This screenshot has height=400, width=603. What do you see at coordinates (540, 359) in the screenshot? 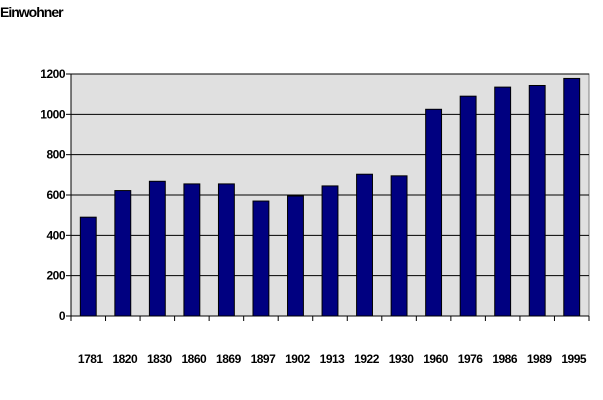
I see `x-tick-label: 1989` at bounding box center [540, 359].